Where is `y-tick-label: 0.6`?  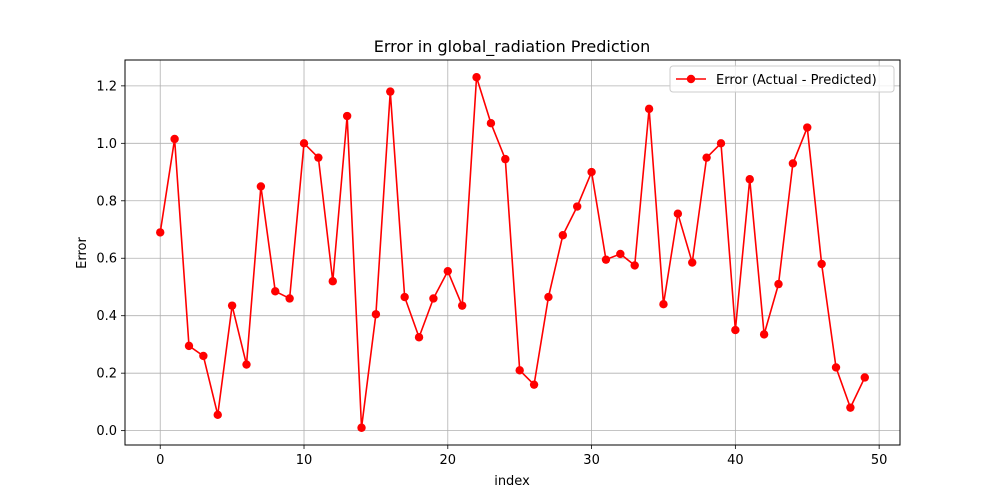
y-tick-label: 0.6 is located at coordinates (106, 259).